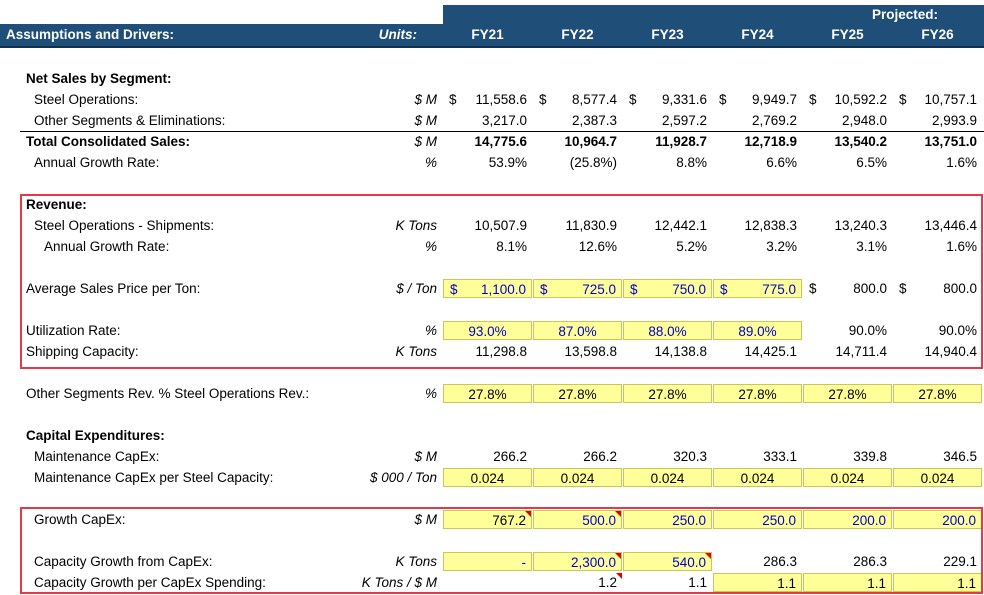 This screenshot has height=595, width=984. Describe the element at coordinates (757, 456) in the screenshot. I see `cell-fy24: 333.1` at that location.